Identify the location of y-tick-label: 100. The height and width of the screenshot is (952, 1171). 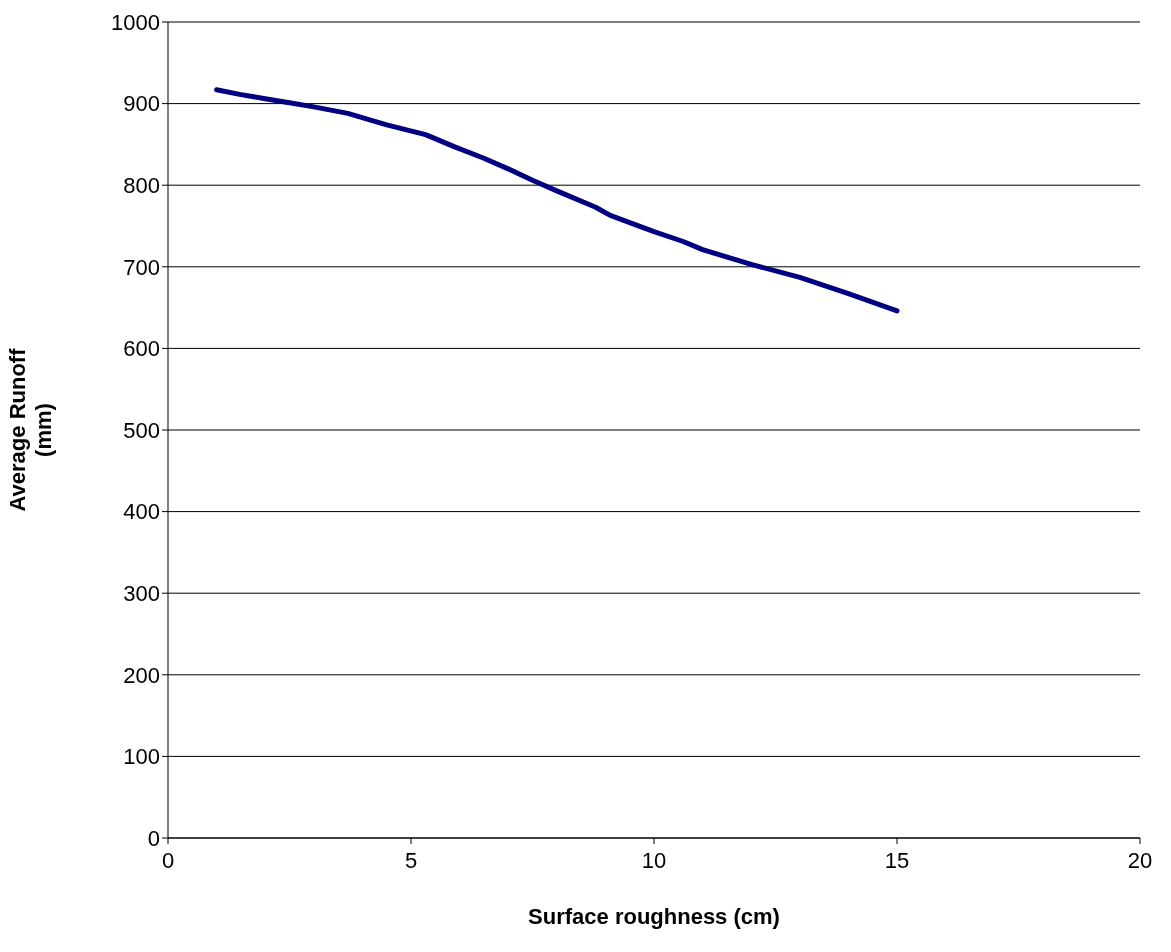
(141, 757).